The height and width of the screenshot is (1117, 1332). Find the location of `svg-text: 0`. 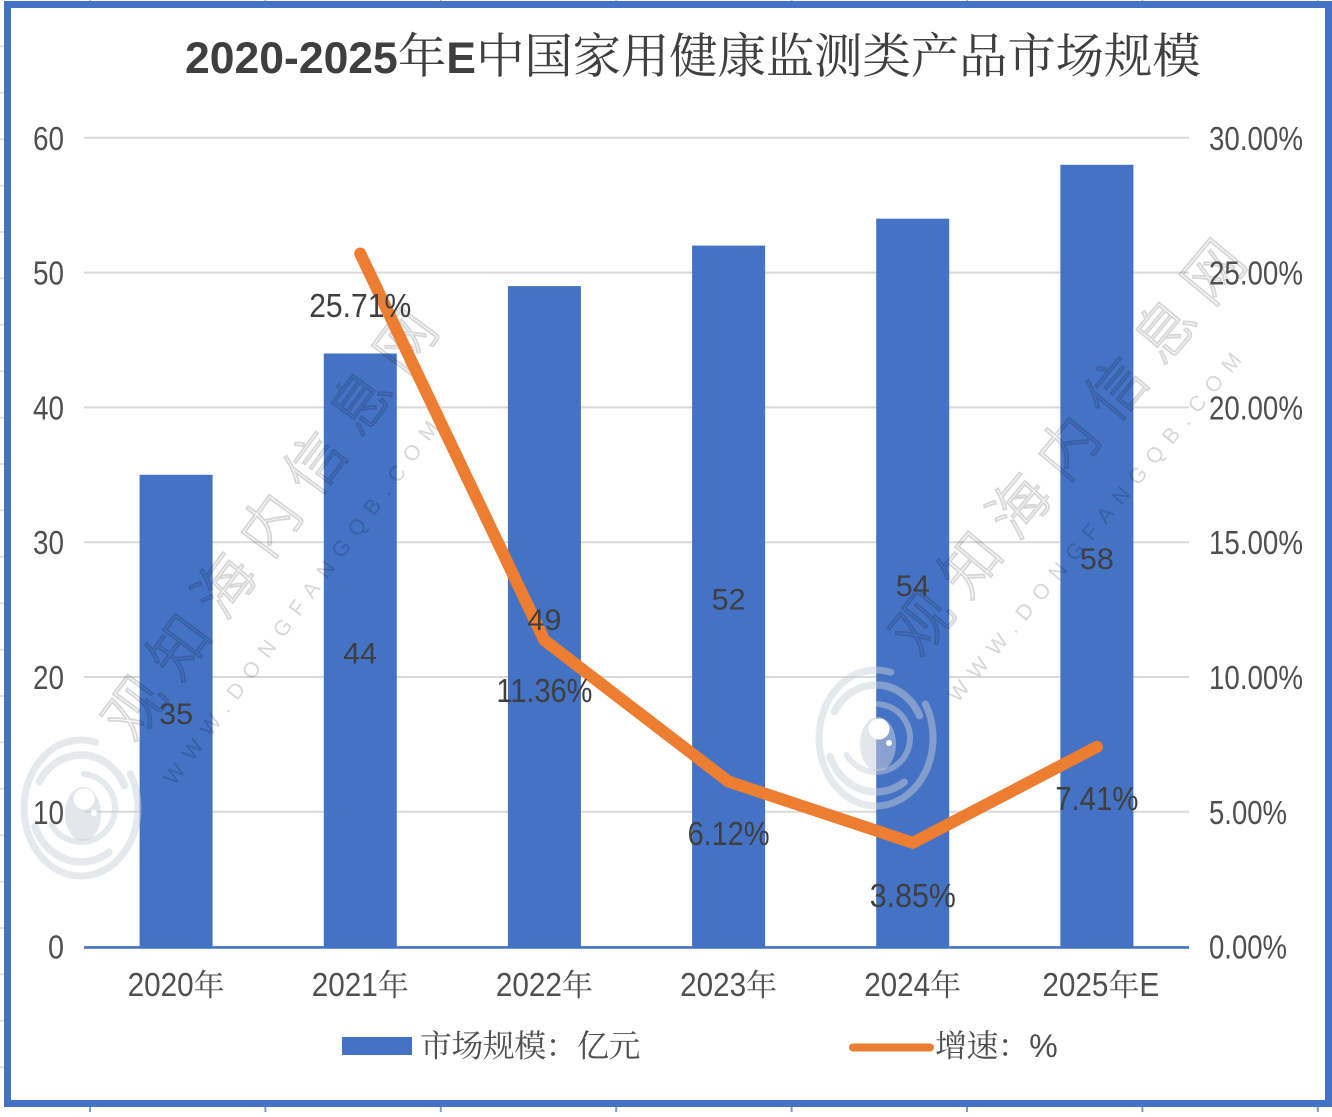

svg-text: 0 is located at coordinates (56, 947).